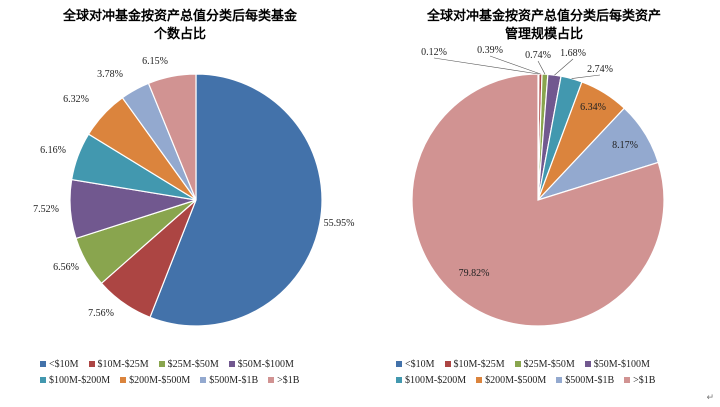  What do you see at coordinates (155, 61) in the screenshot?
I see `data-label: 6.15%` at bounding box center [155, 61].